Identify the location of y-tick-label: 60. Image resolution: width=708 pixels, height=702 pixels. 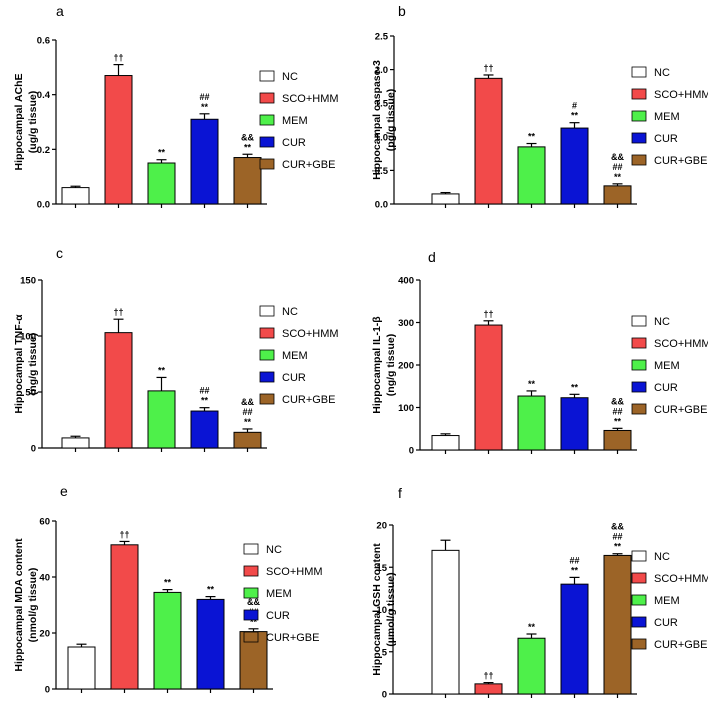
(44, 522).